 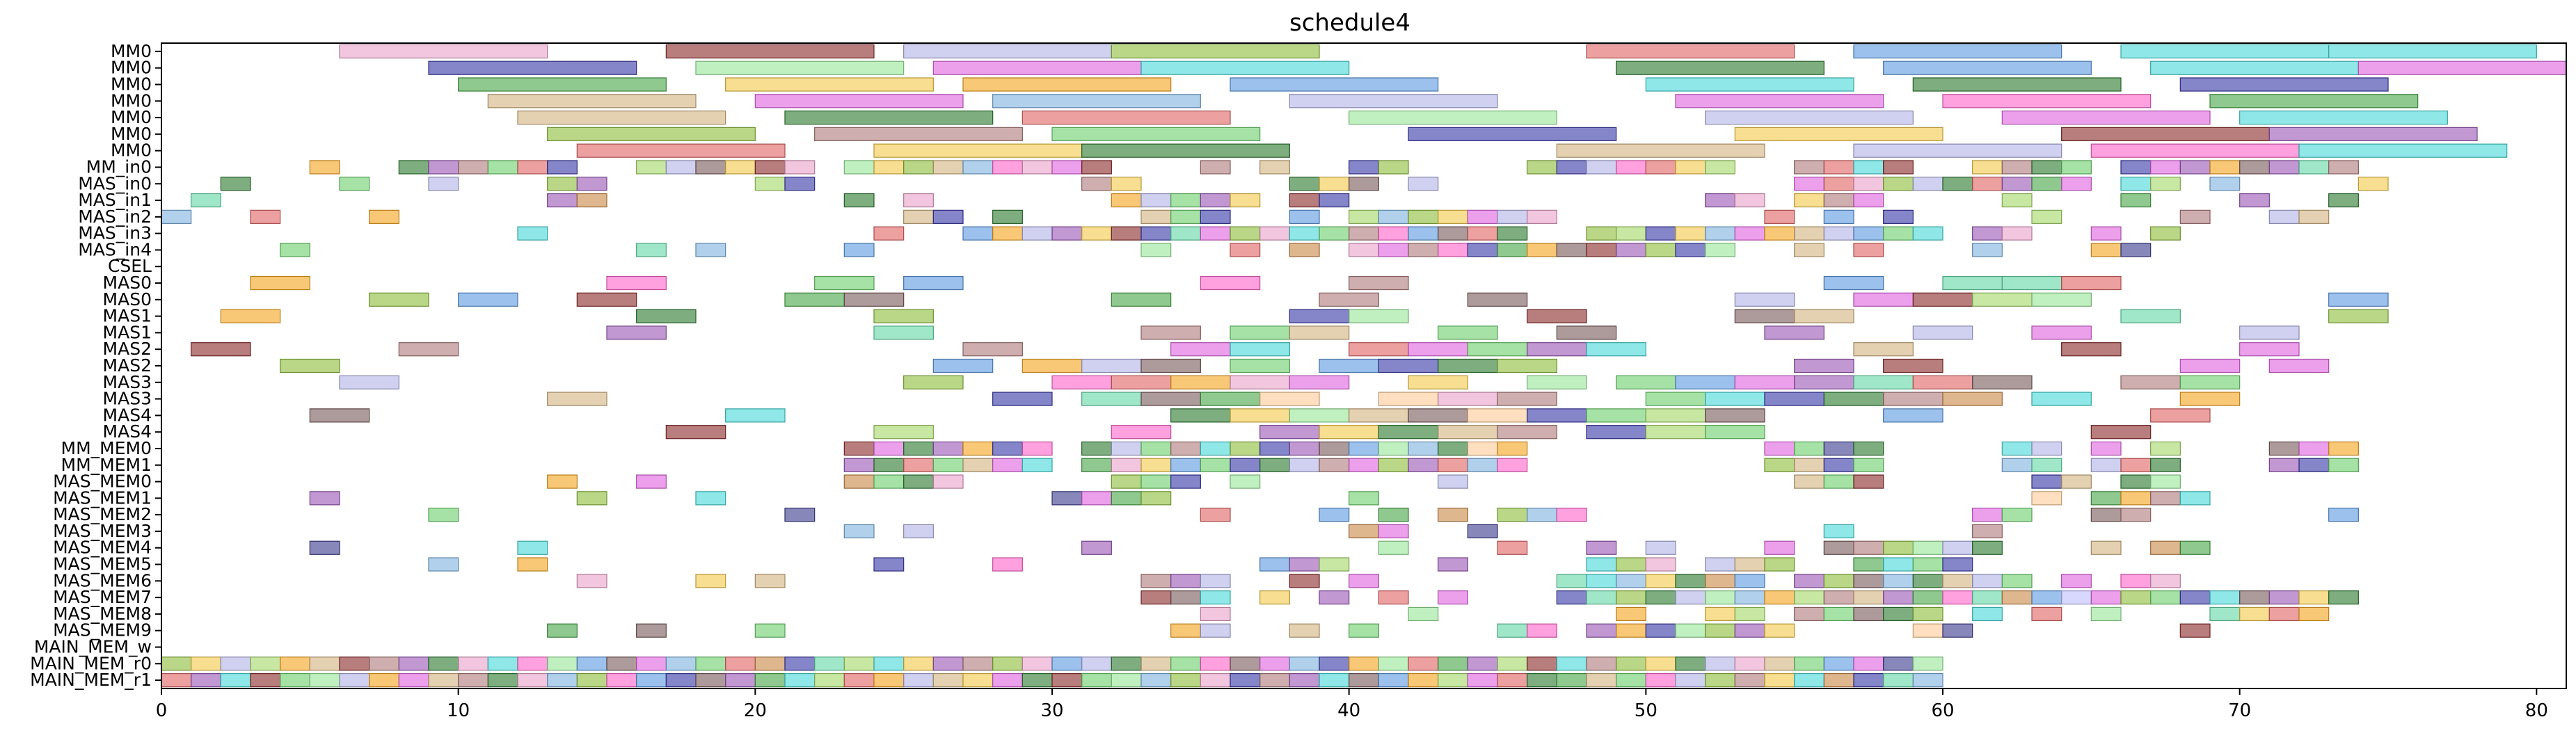 What do you see at coordinates (1352, 704) in the screenshot?
I see `x-axis: 0 10 20 30 40 50 60 70 80` at bounding box center [1352, 704].